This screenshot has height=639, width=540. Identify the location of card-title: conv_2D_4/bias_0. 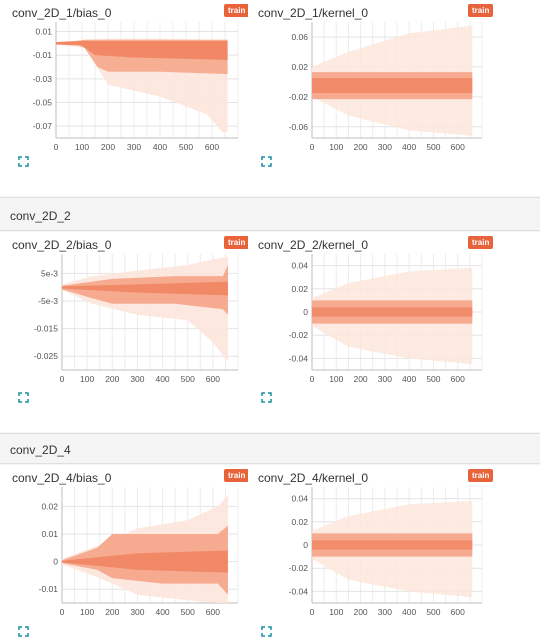
(62, 478).